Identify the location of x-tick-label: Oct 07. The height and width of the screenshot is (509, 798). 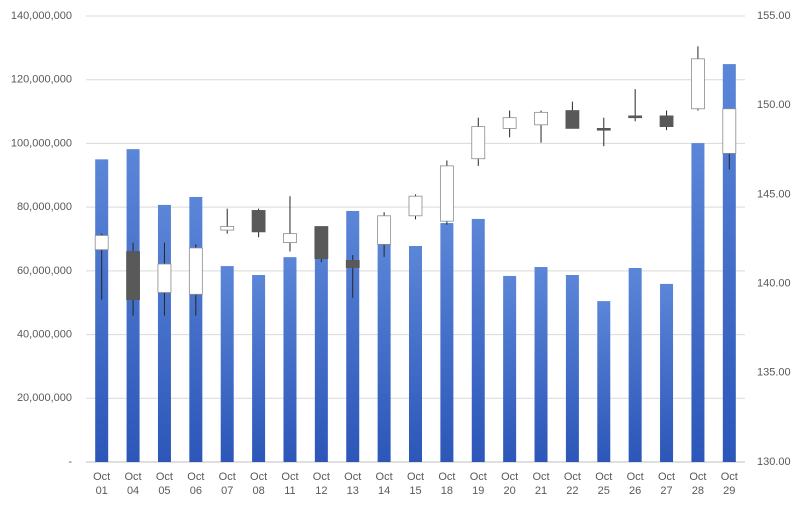
(227, 484).